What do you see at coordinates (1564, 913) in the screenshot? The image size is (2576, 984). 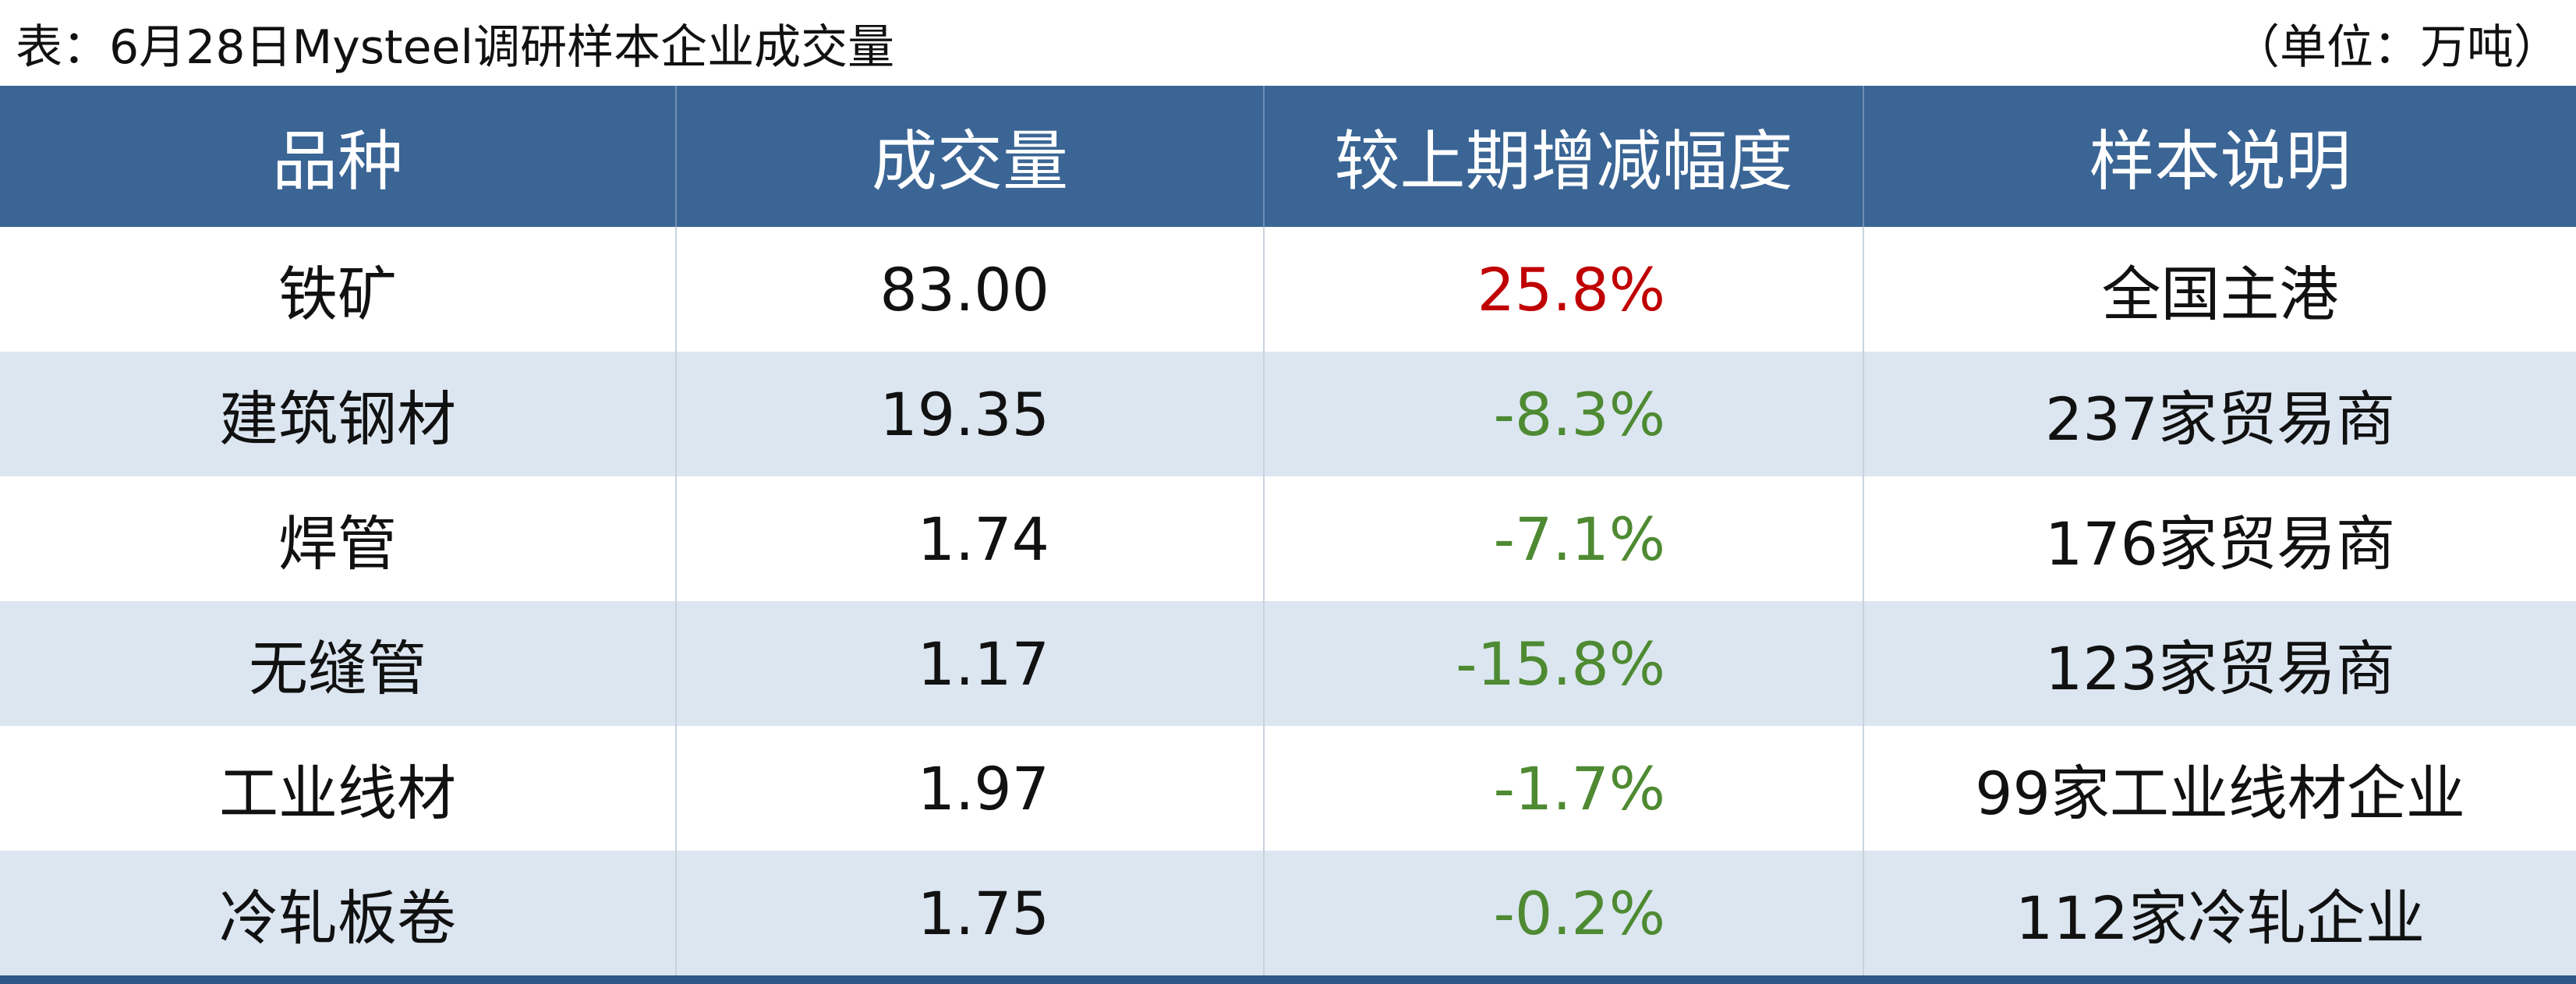 I see `table-cell: -0.2%` at bounding box center [1564, 913].